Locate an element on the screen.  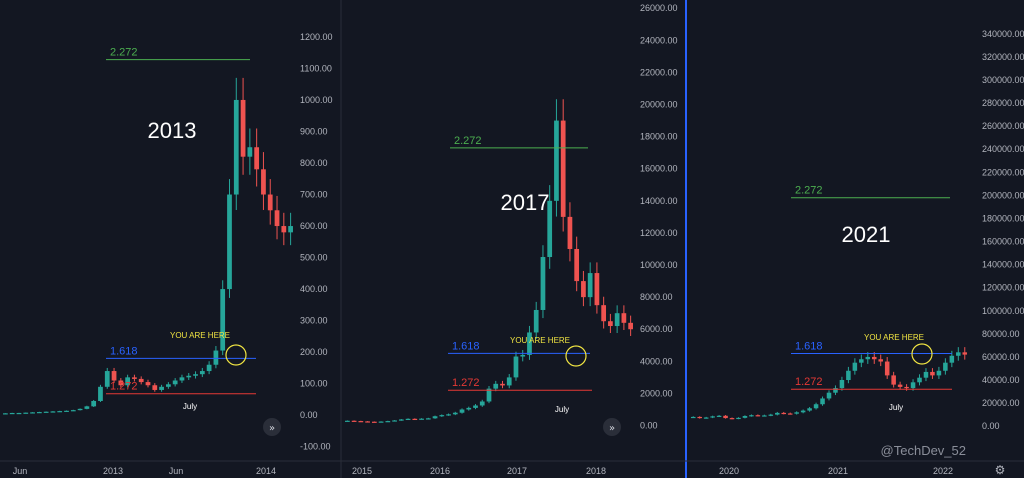
y-tick-label: 200000.00 is located at coordinates (1003, 195).